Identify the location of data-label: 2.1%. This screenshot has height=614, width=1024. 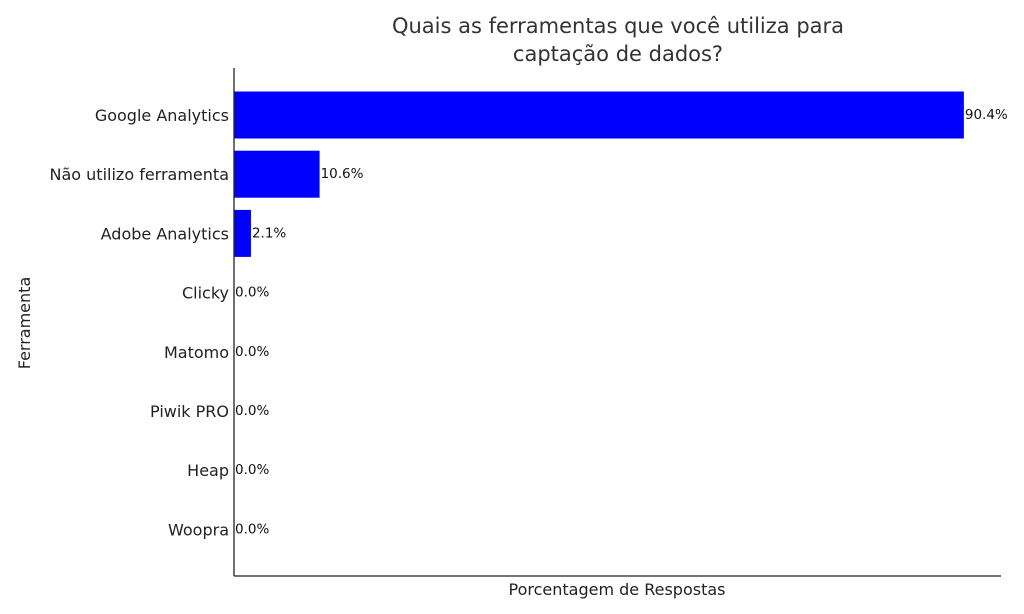
(269, 233).